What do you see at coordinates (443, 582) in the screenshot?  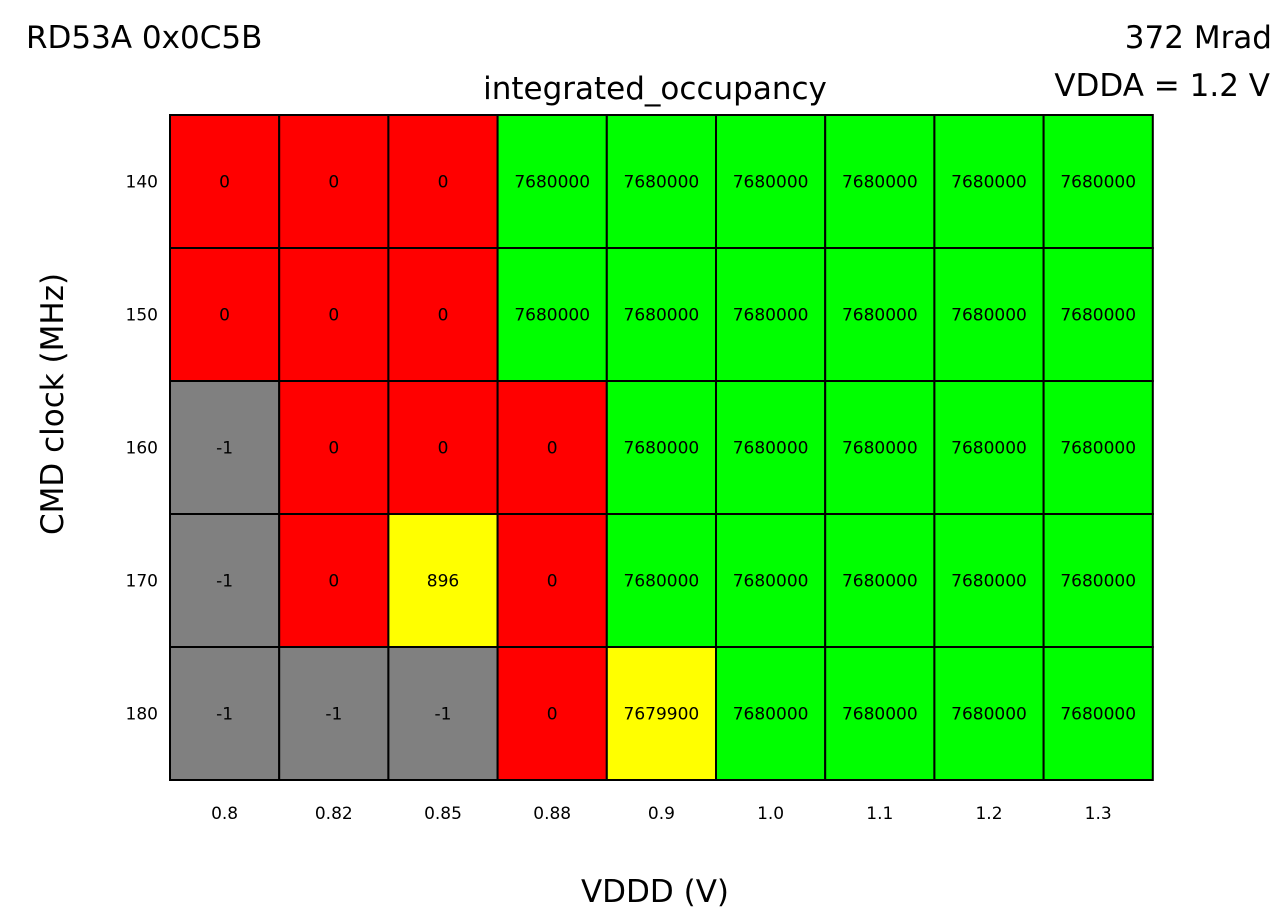 I see `cell-value-label: 896` at bounding box center [443, 582].